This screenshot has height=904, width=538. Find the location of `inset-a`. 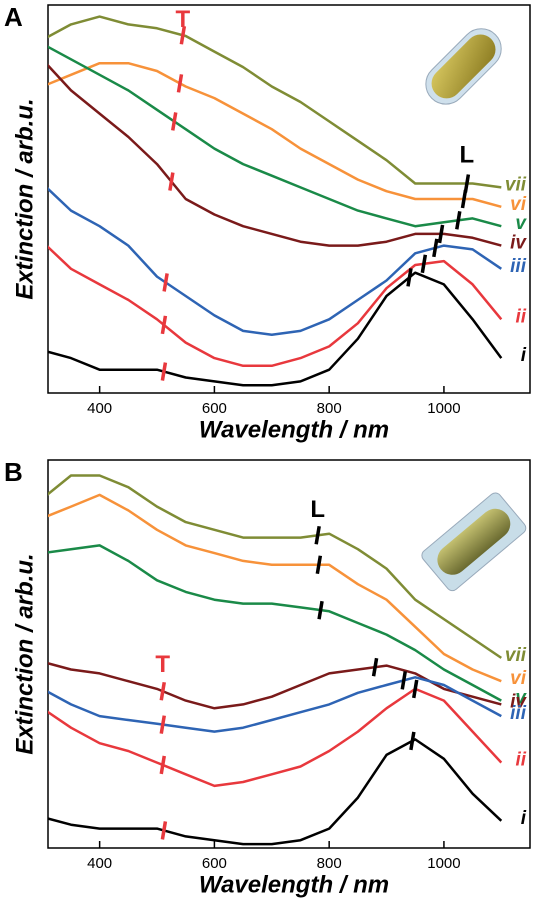

inset-a is located at coordinates (463, 66).